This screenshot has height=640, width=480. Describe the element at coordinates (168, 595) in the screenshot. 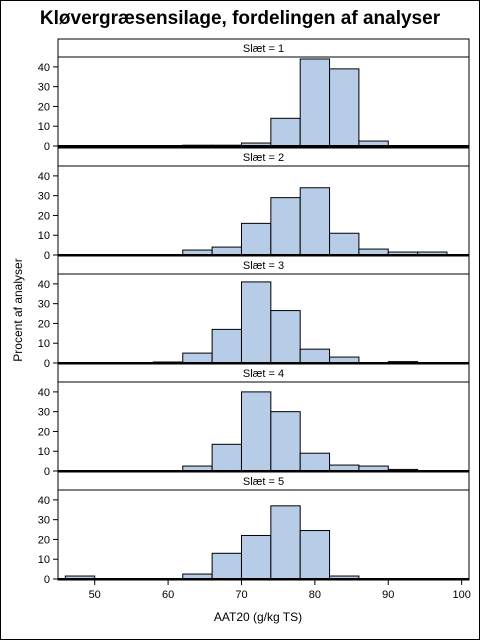

I see `x-tick-label: 60` at that location.